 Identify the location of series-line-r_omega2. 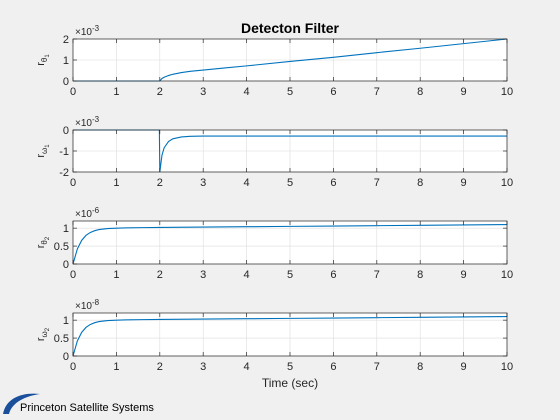
(290, 336).